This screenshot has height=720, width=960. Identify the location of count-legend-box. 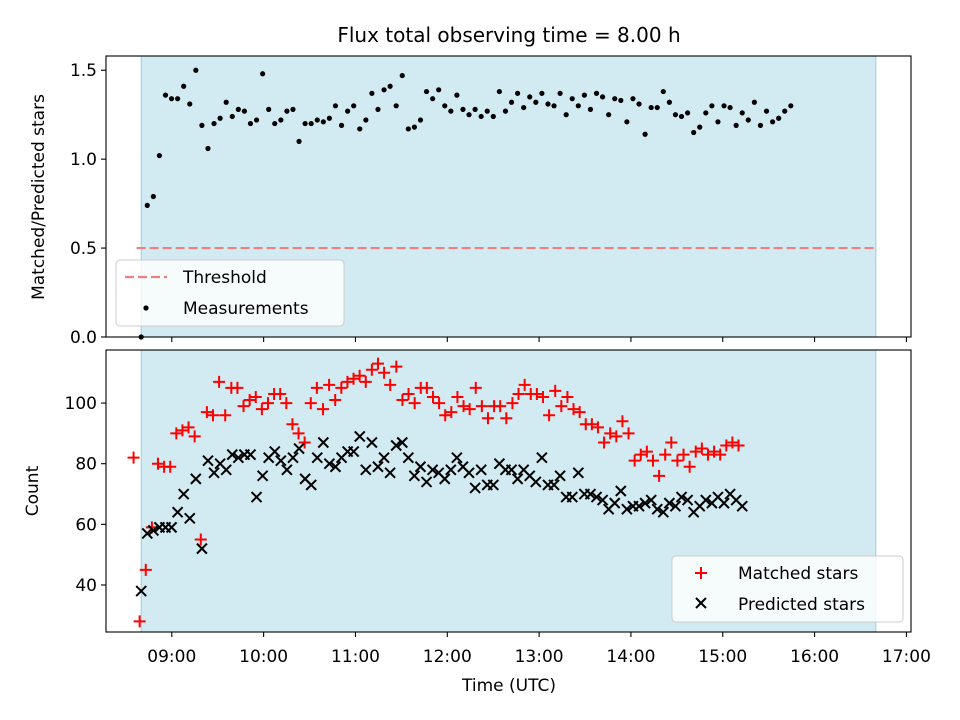
(787, 589).